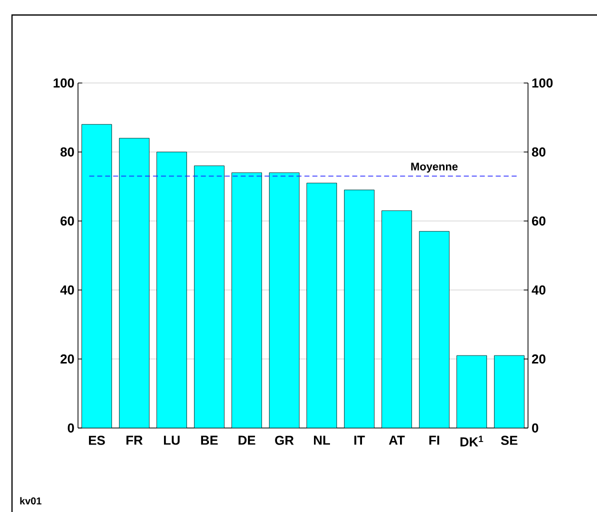 The width and height of the screenshot is (597, 512). What do you see at coordinates (67, 359) in the screenshot?
I see `y-tick-label: 20` at bounding box center [67, 359].